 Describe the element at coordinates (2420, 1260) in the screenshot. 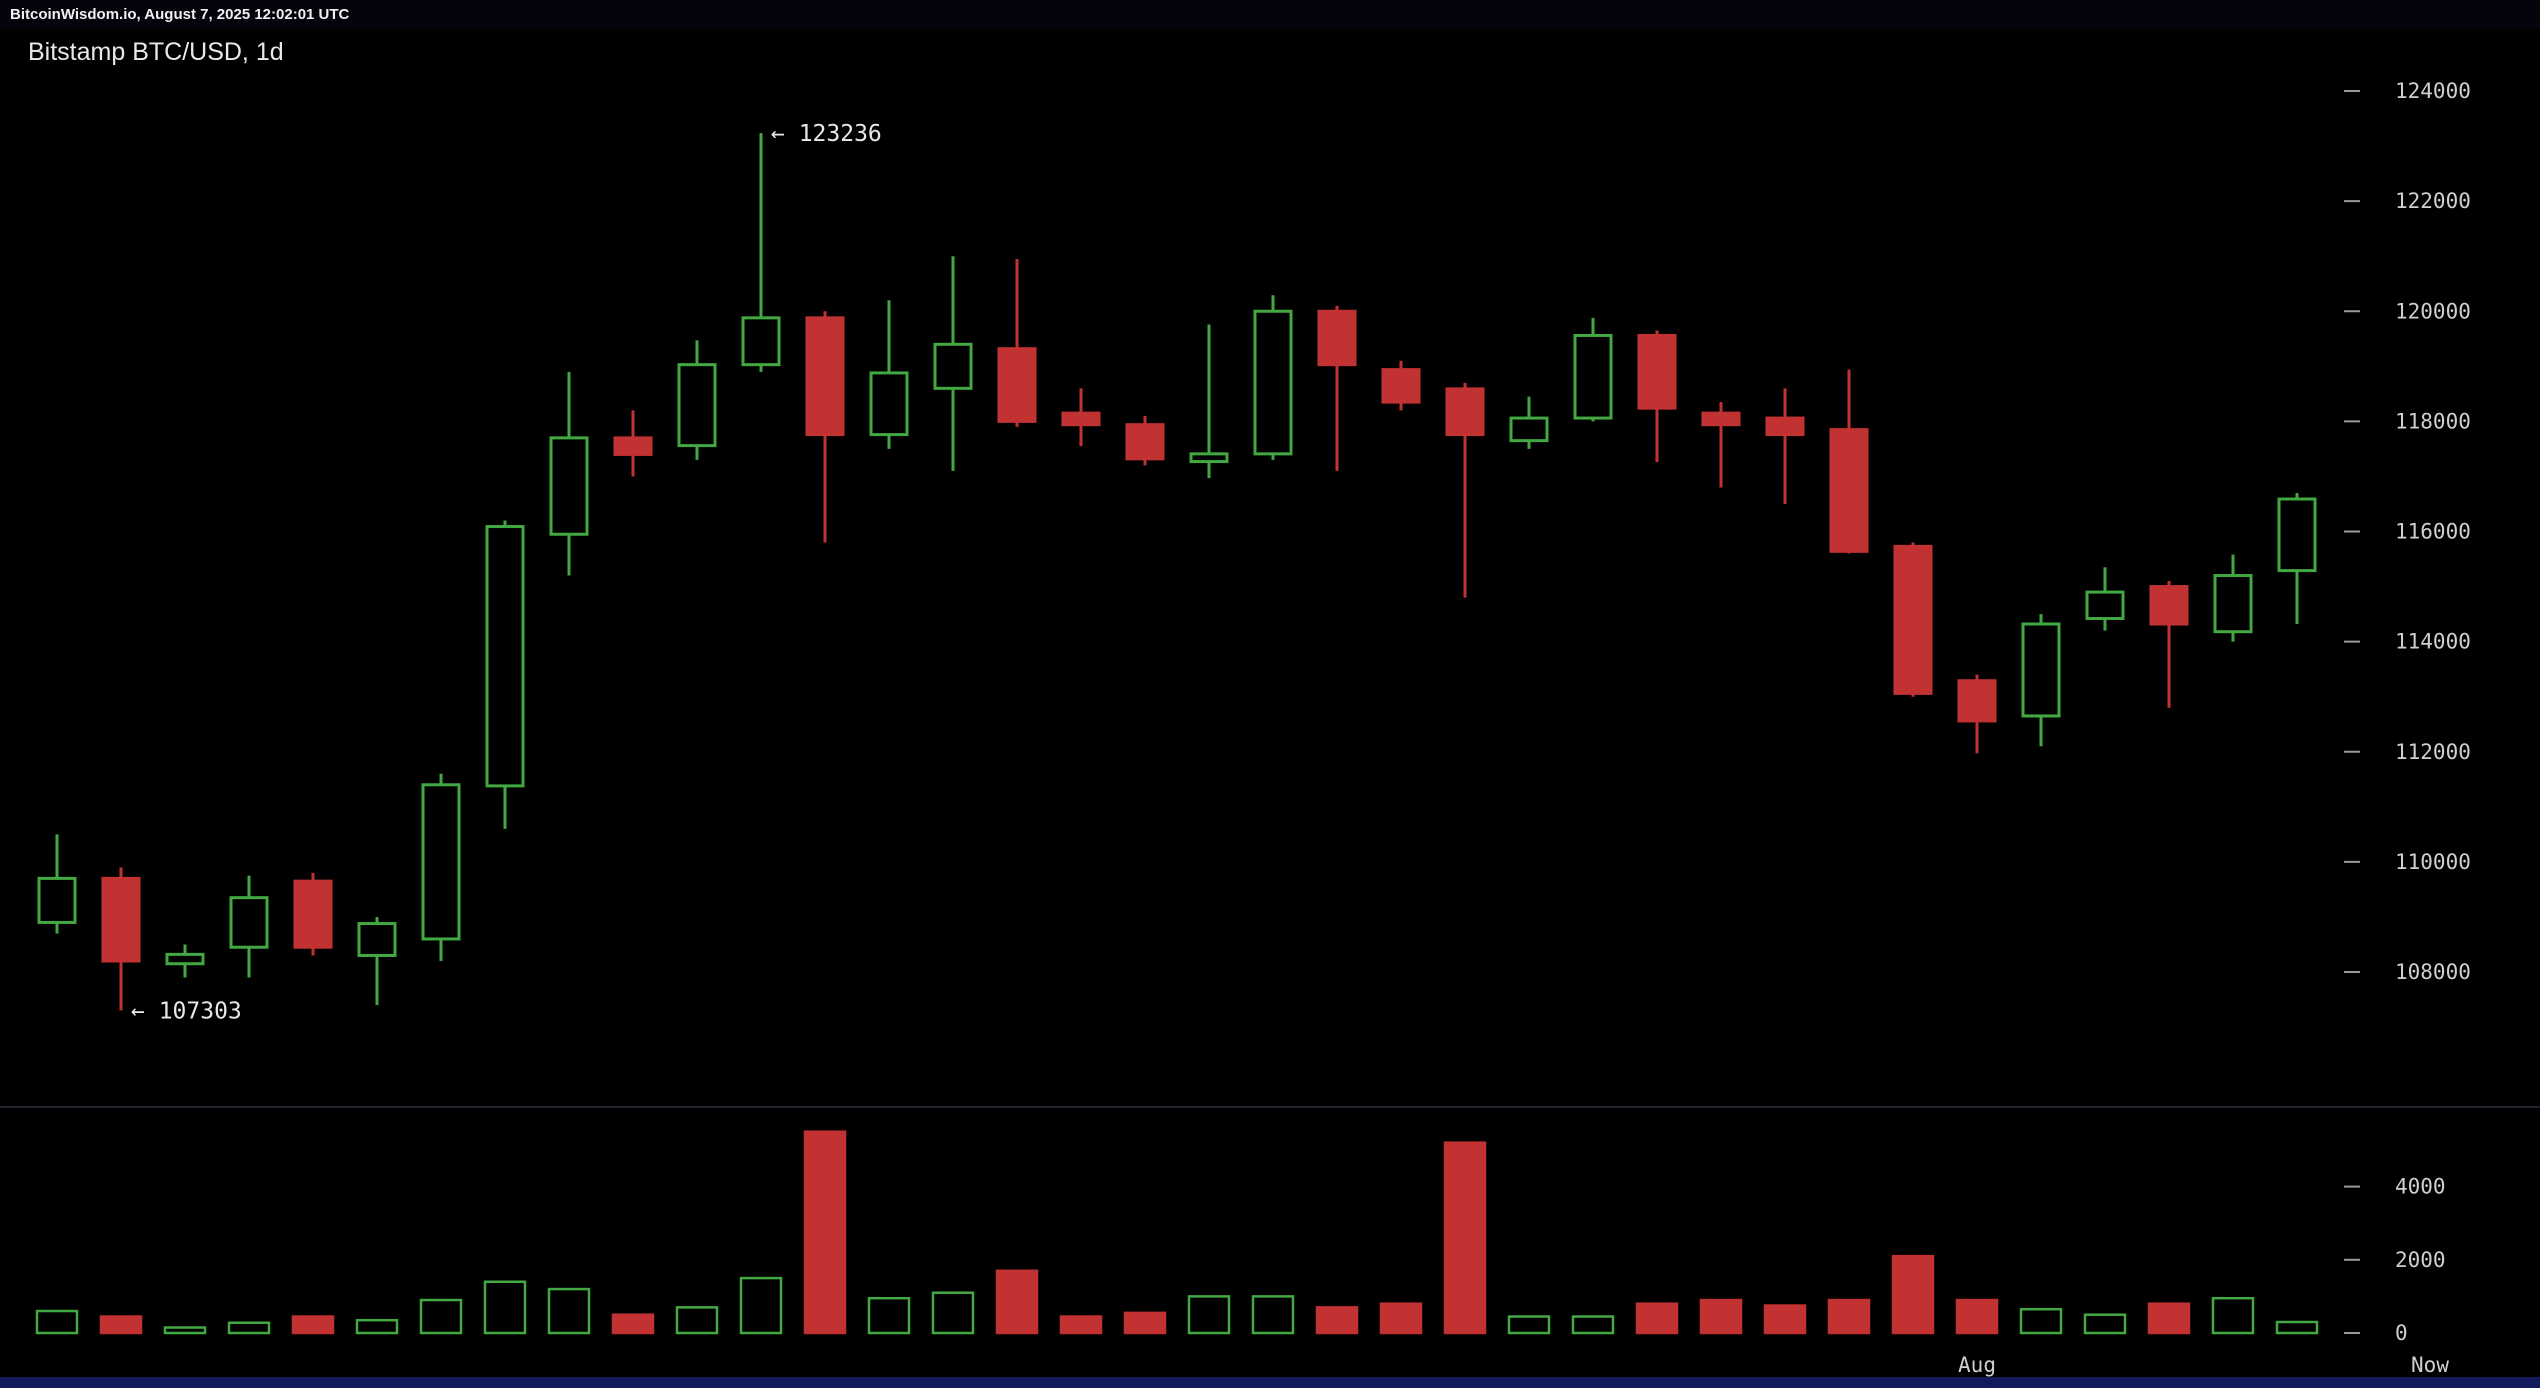

I see `volume-axis-label: 2000` at that location.